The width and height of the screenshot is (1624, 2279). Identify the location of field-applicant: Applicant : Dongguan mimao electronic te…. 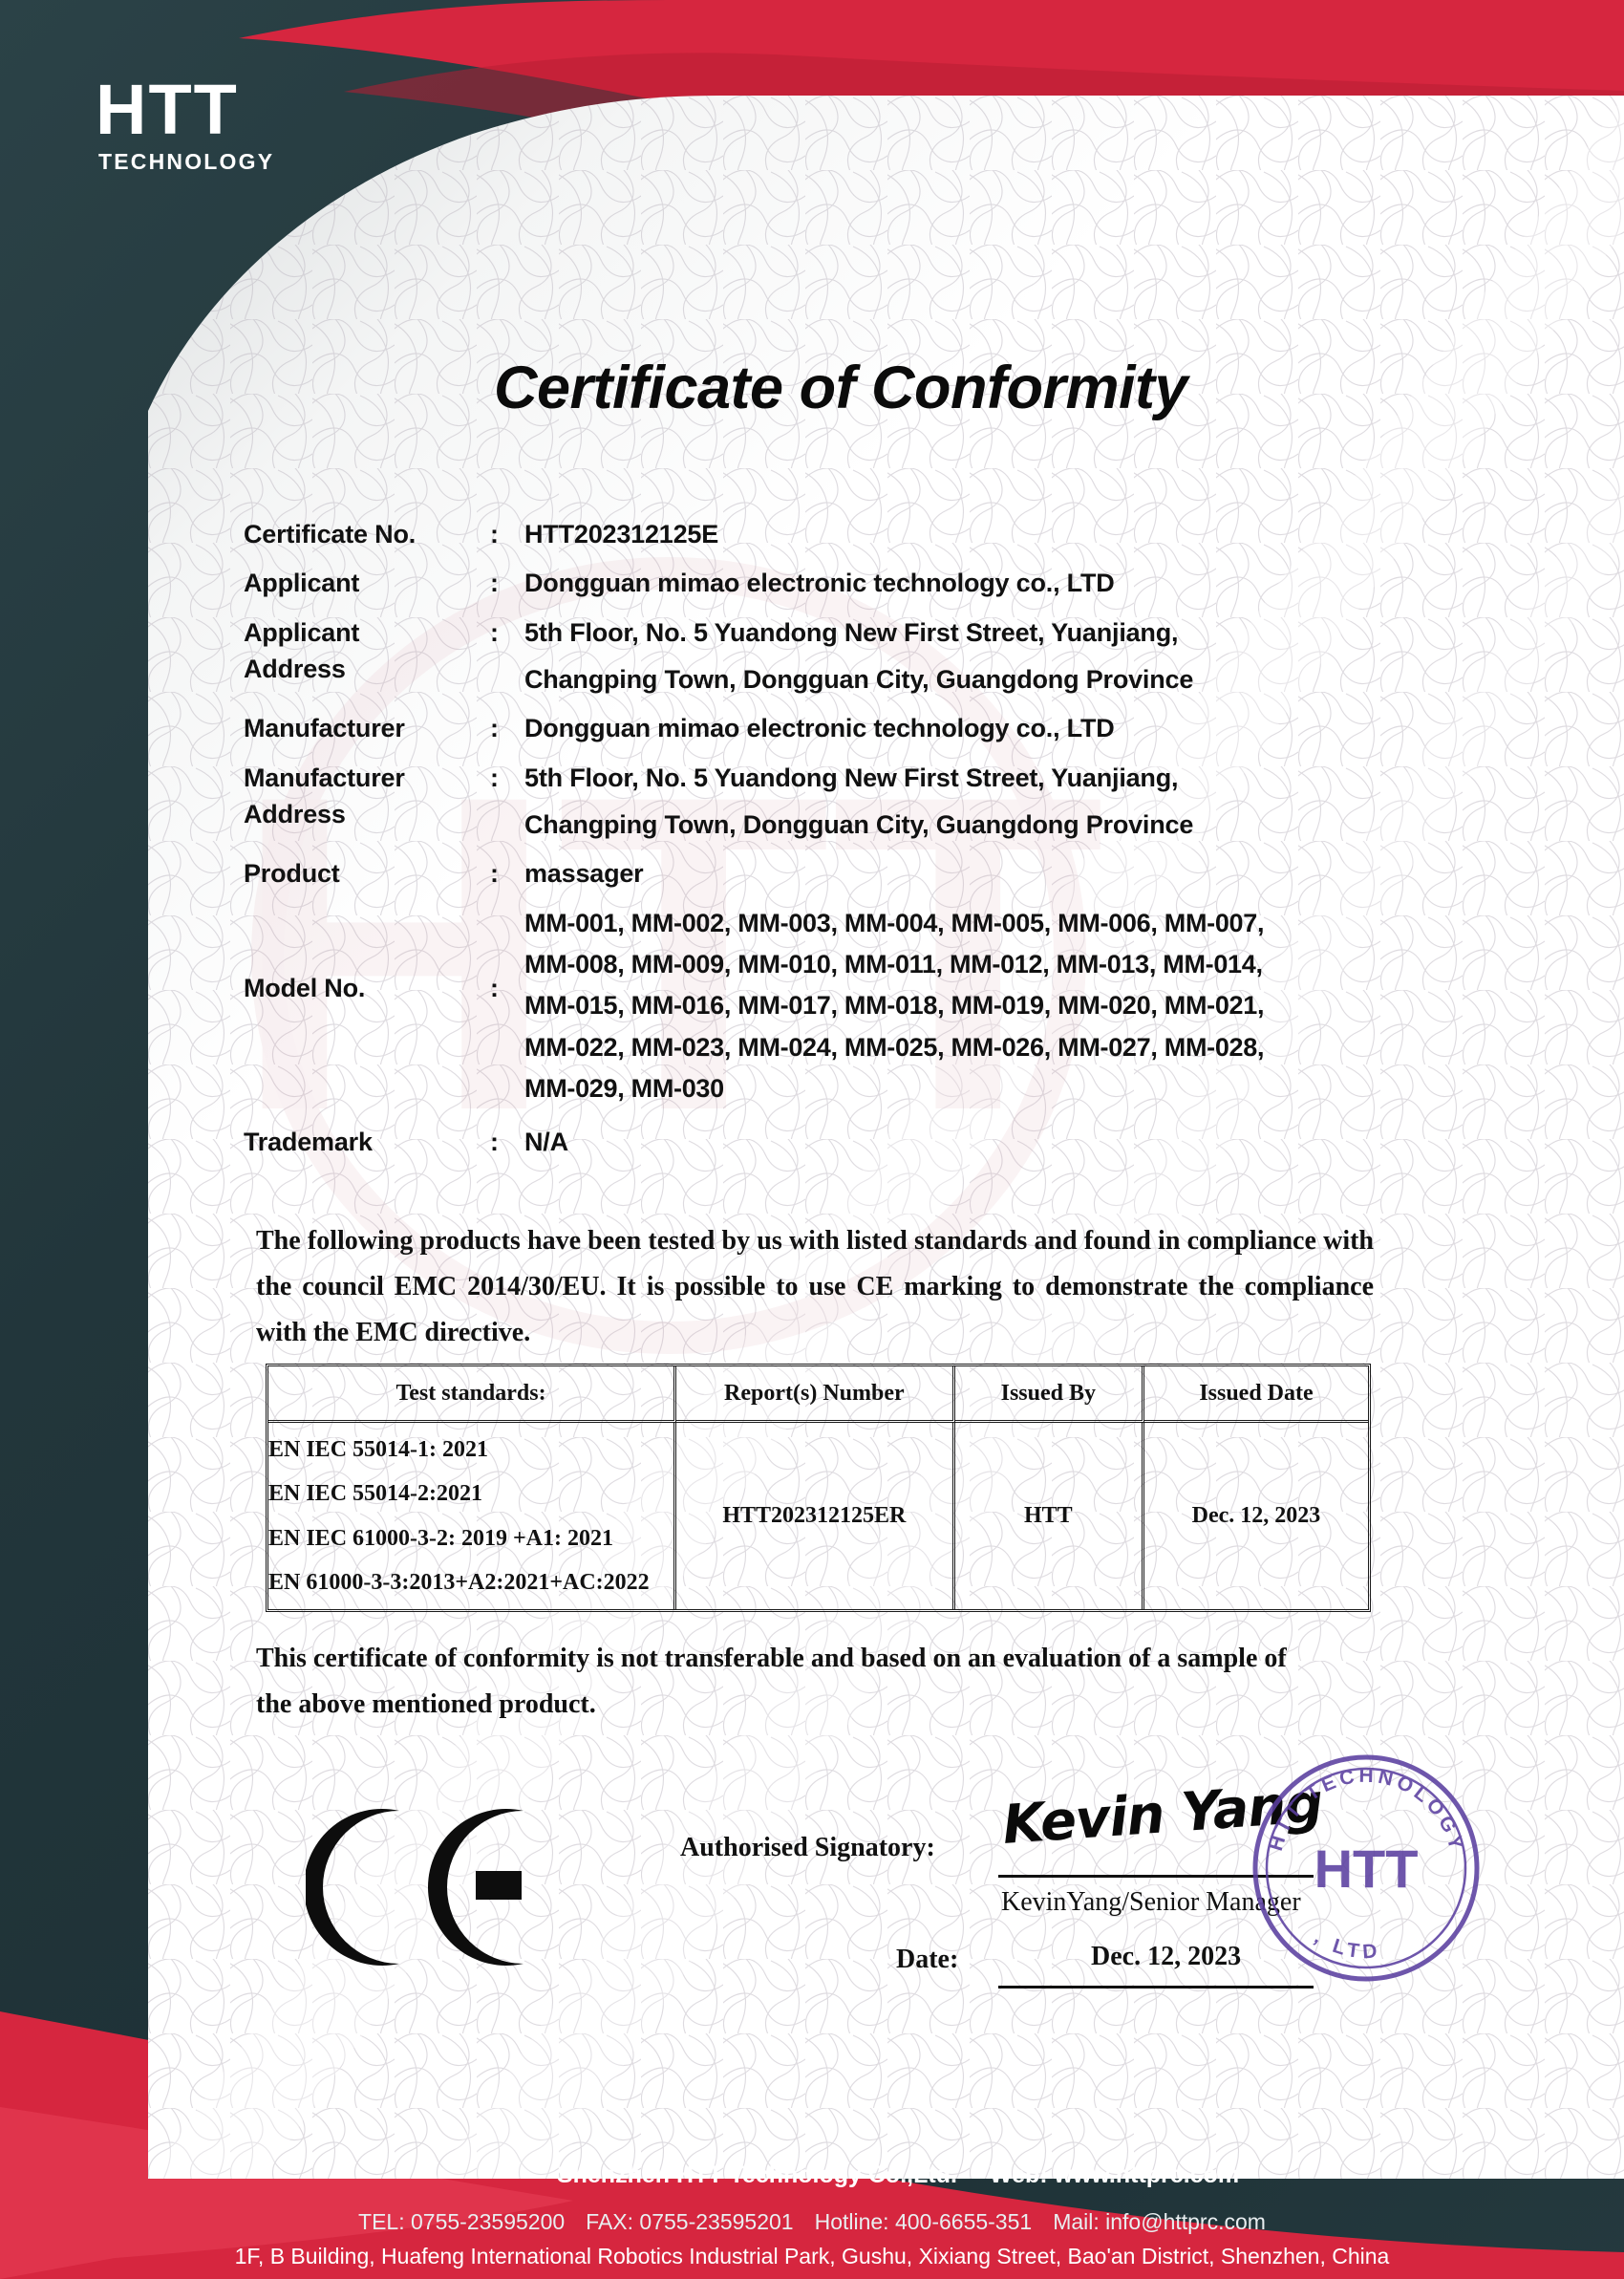
(808, 583).